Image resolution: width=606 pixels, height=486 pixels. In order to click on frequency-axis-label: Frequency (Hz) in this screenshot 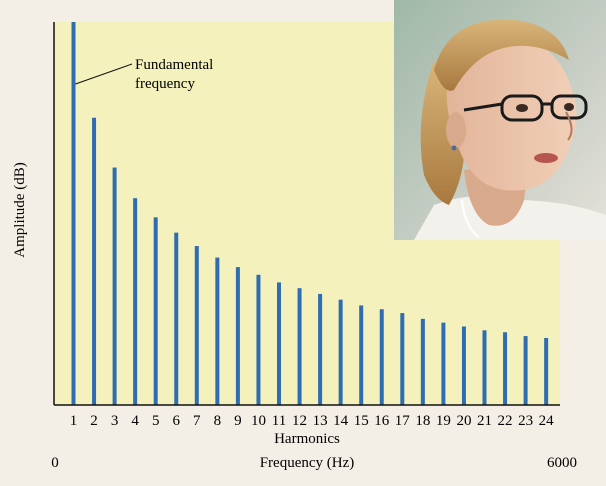, I will do `click(307, 463)`.